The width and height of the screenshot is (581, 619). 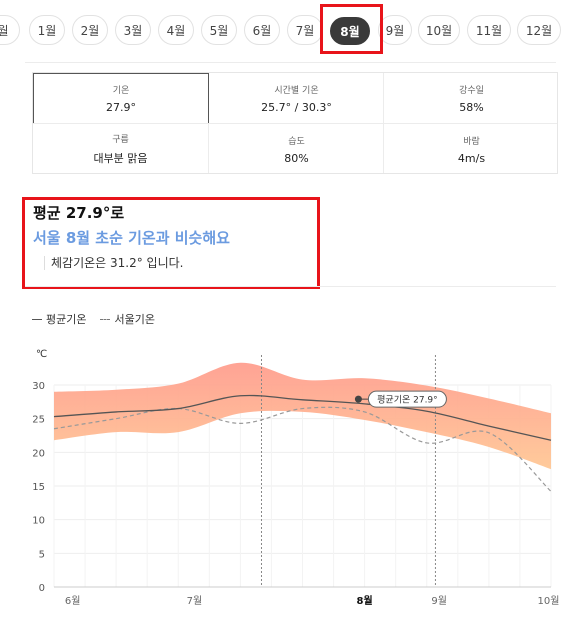 I want to click on stat-value: 80%, so click(x=296, y=158).